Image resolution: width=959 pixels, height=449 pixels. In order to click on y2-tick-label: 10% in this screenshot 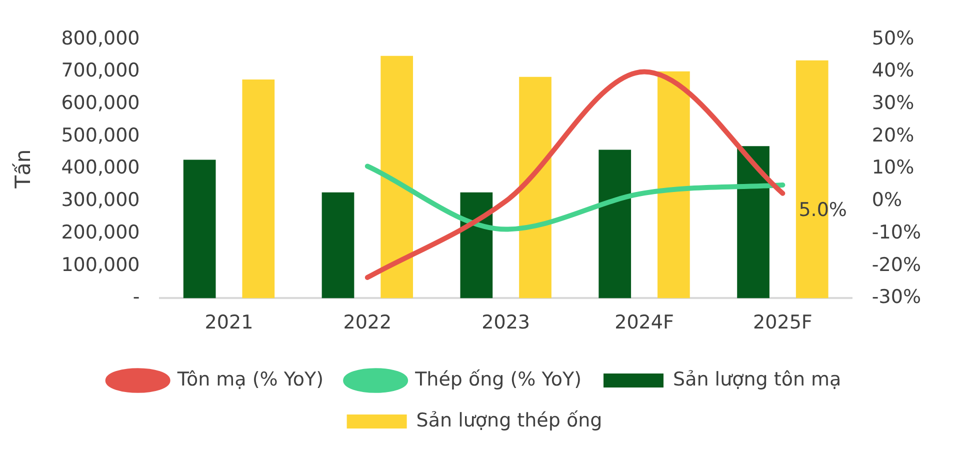, I will do `click(893, 167)`.